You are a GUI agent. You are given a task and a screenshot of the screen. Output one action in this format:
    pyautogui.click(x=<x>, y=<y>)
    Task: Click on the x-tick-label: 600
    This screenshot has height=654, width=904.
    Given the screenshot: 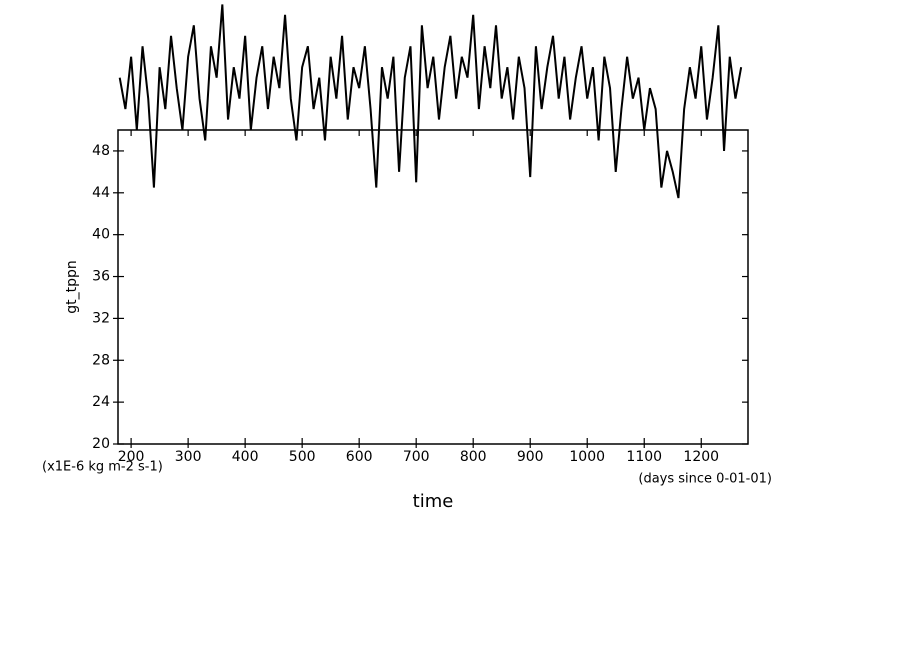 What is the action you would take?
    pyautogui.click(x=359, y=457)
    